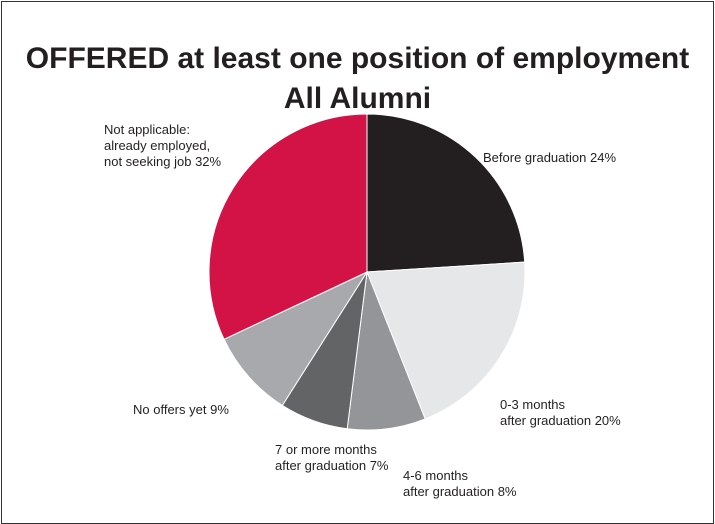 This screenshot has height=524, width=715. Describe the element at coordinates (535, 157) in the screenshot. I see `category-label: Before graduation` at that location.